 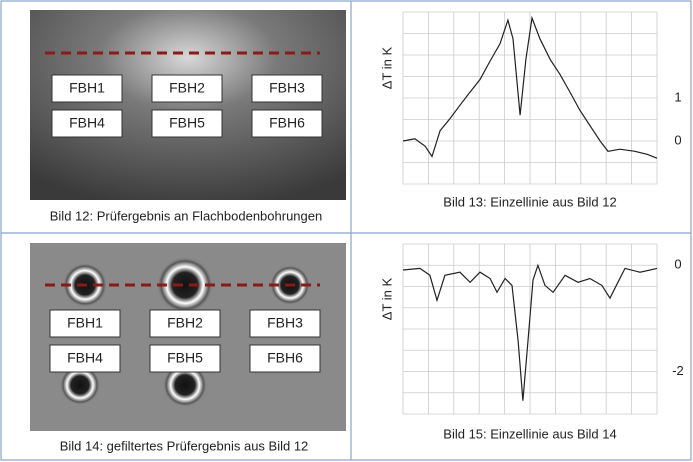 What do you see at coordinates (529, 433) in the screenshot?
I see `caption: Bild 15: Einzellinie aus Bild 14` at bounding box center [529, 433].